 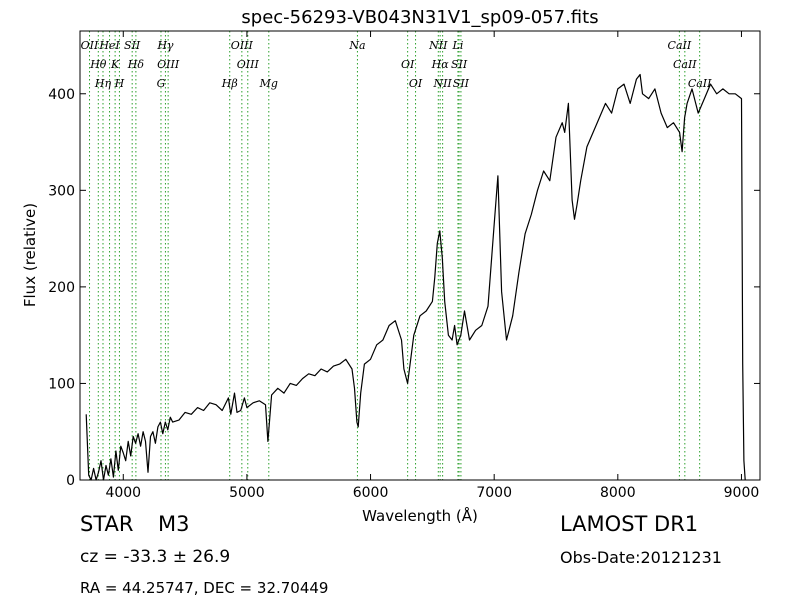 What do you see at coordinates (165, 45) in the screenshot?
I see `emission-line-label: Hγ` at bounding box center [165, 45].